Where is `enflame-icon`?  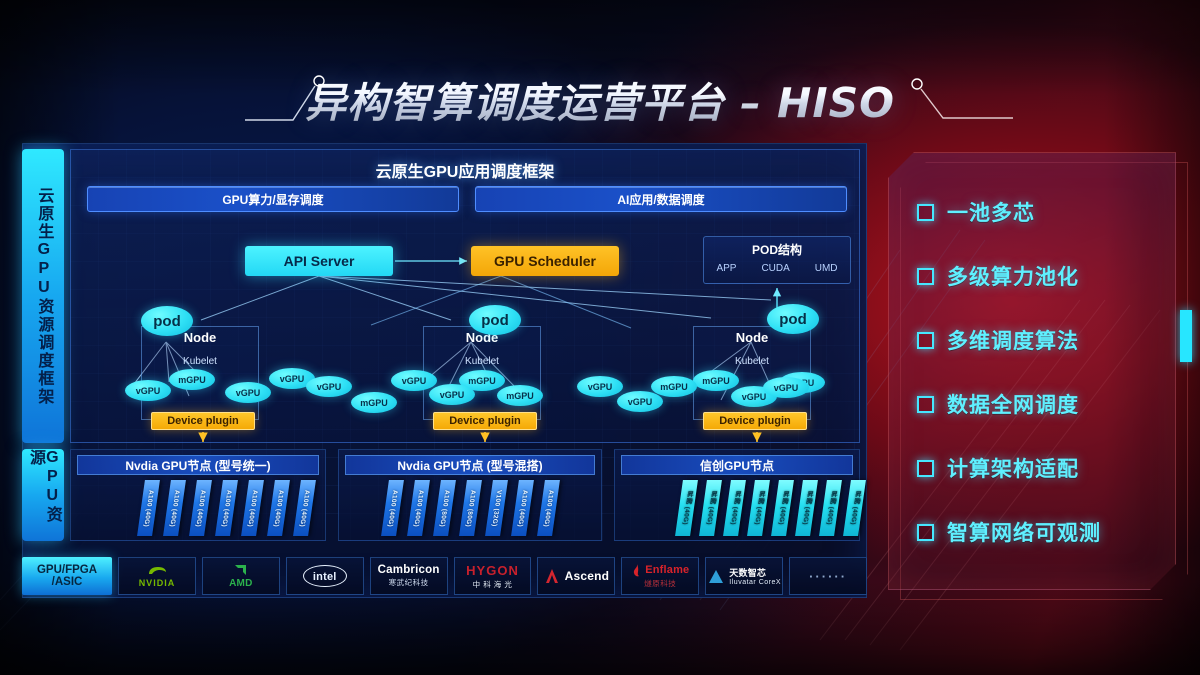 enflame-icon is located at coordinates (637, 569).